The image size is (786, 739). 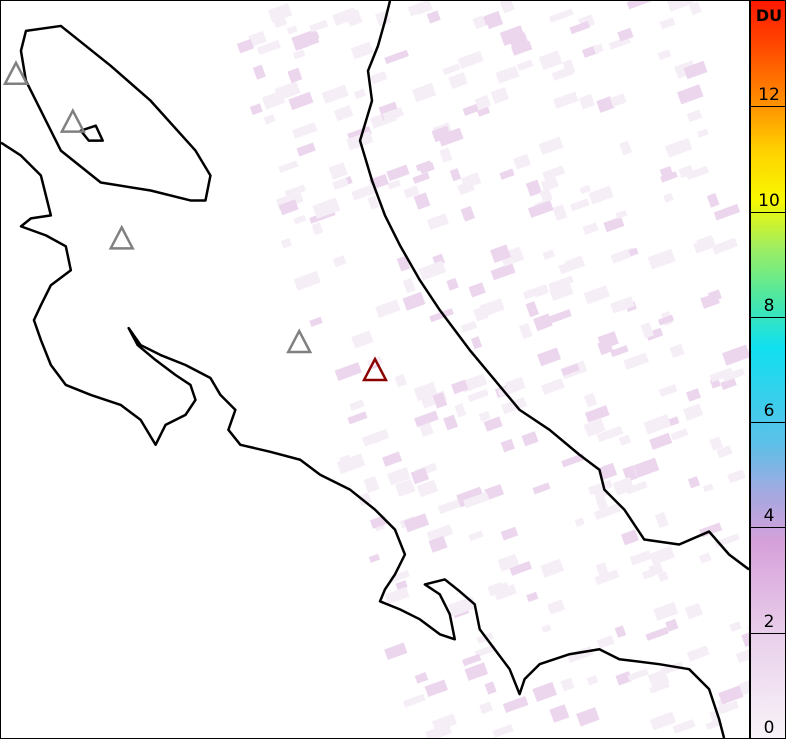 I want to click on colorbar-tick-label: 10, so click(x=769, y=200).